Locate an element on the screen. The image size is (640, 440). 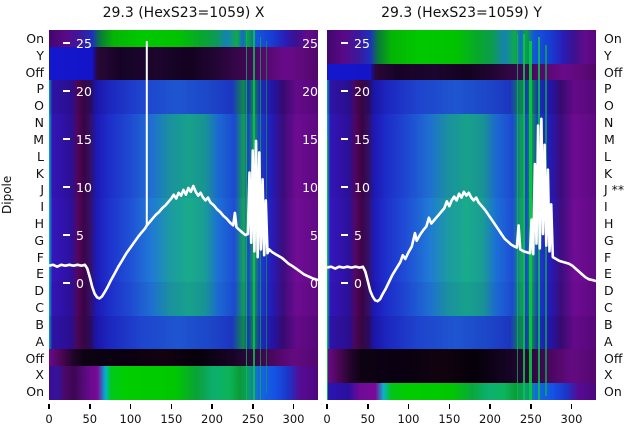
x-tick-label: 250 is located at coordinates (252, 419).